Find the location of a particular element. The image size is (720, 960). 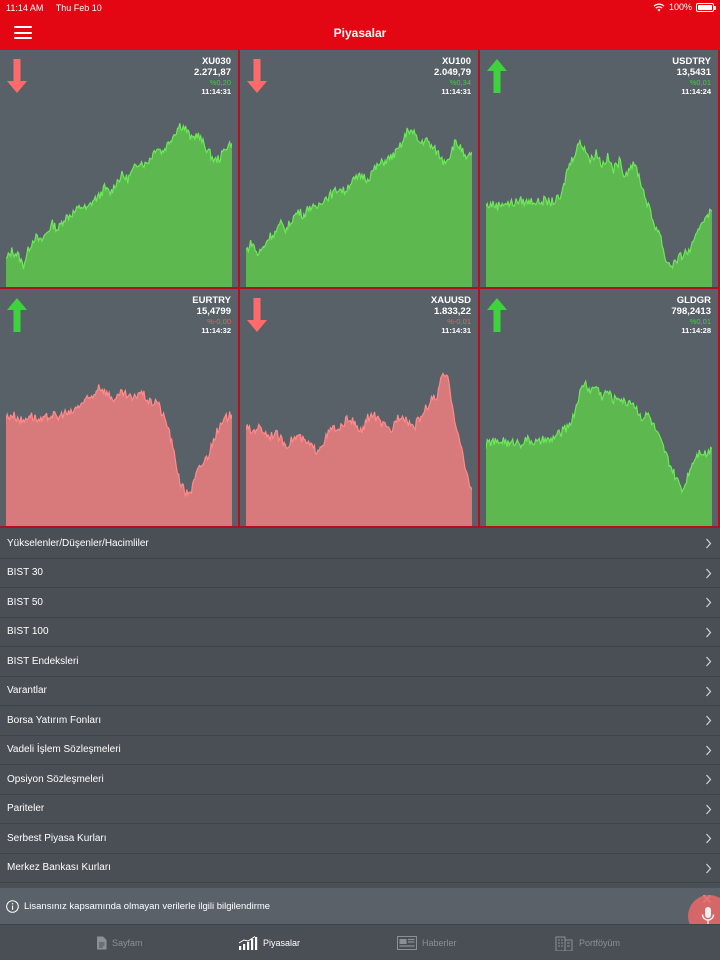

market-tile-xu100: XU100 2.049,79 %0,34 11:14:31 is located at coordinates (359, 168).